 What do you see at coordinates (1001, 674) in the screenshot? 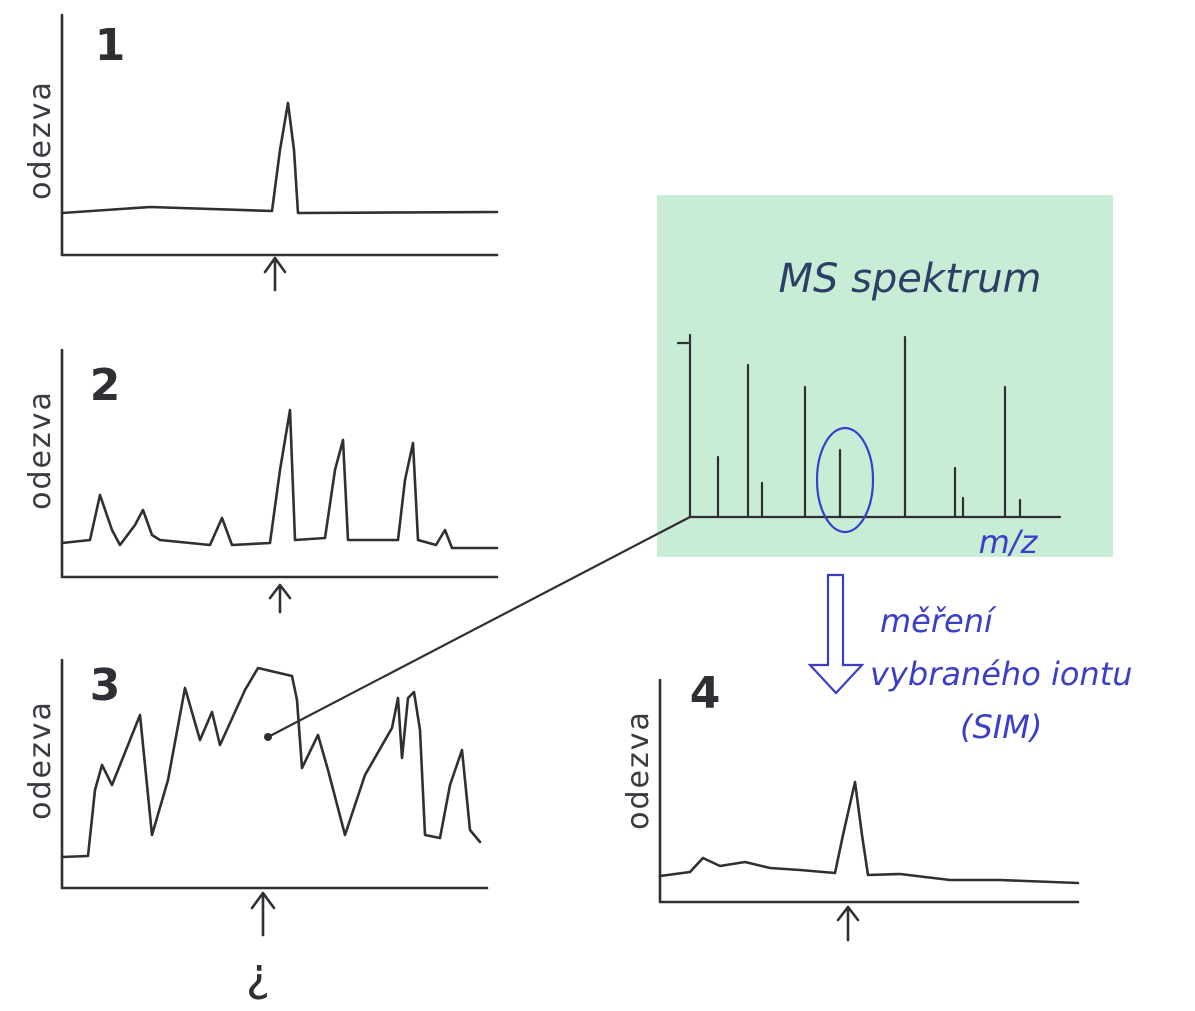
I see `arrow-label-line: vybraného iontu` at bounding box center [1001, 674].